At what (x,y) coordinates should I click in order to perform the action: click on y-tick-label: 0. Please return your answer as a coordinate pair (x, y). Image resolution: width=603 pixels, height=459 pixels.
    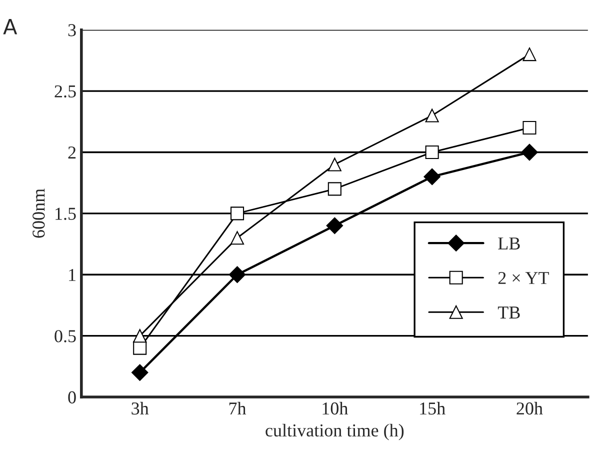
    Looking at the image, I should click on (72, 397).